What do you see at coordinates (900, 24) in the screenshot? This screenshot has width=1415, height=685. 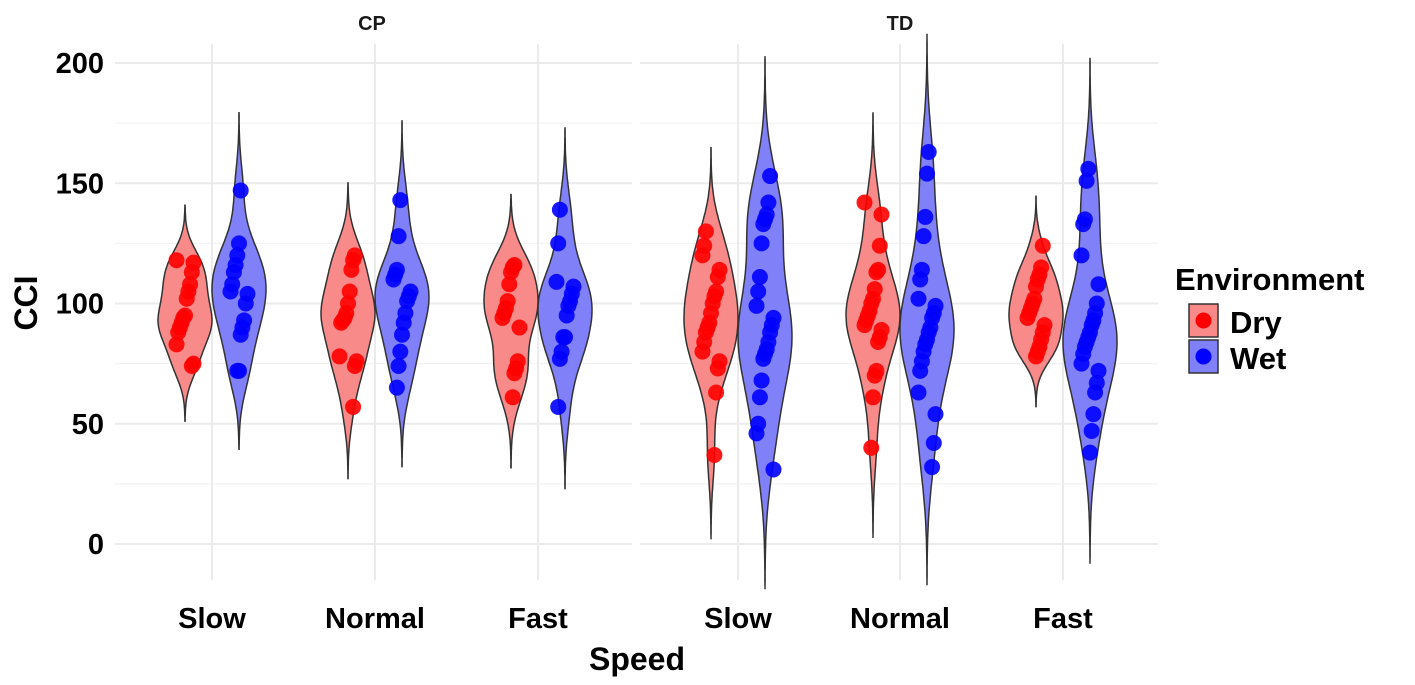 I see `facet-label-td: TD` at bounding box center [900, 24].